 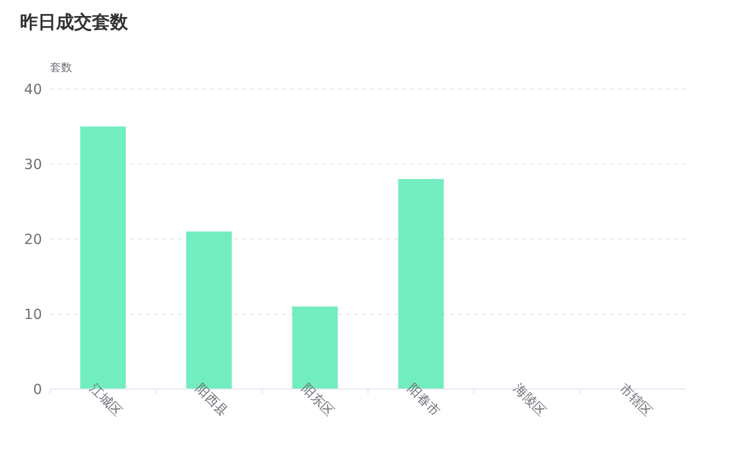 What do you see at coordinates (33, 90) in the screenshot?
I see `y-tick-label: 40` at bounding box center [33, 90].